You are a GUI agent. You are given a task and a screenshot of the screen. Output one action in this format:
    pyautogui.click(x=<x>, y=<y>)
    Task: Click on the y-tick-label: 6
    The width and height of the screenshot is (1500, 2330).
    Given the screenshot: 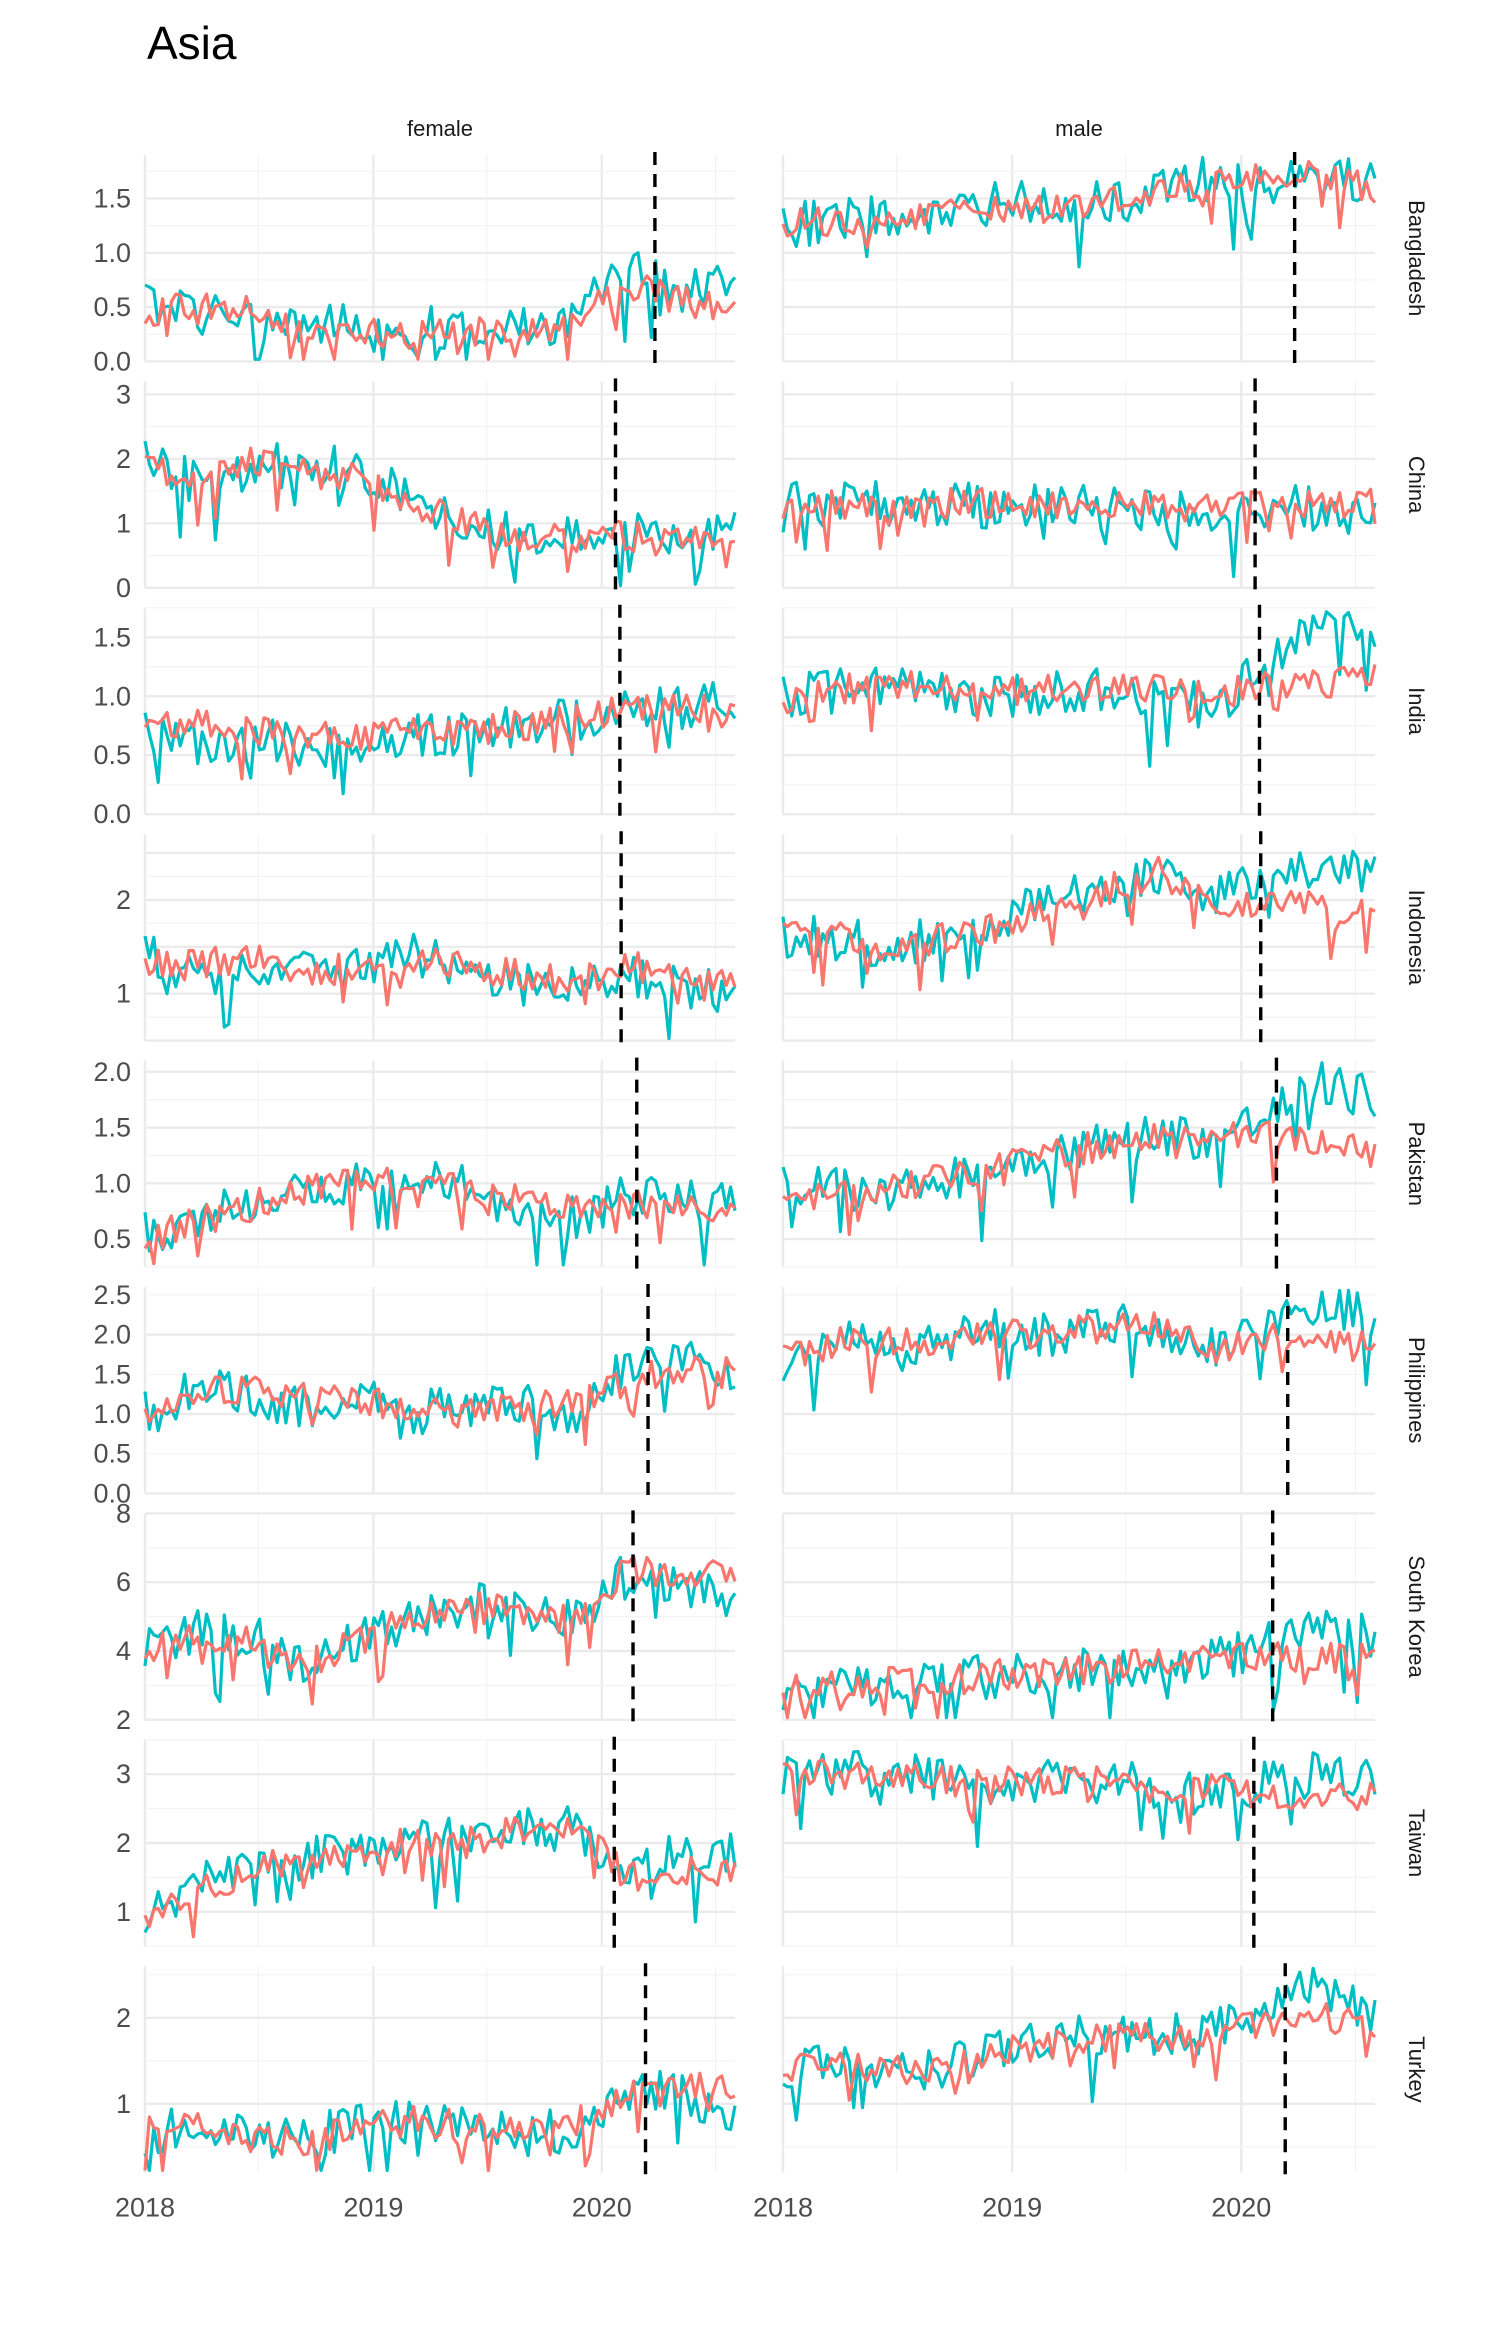 What is the action you would take?
    pyautogui.click(x=123, y=1582)
    